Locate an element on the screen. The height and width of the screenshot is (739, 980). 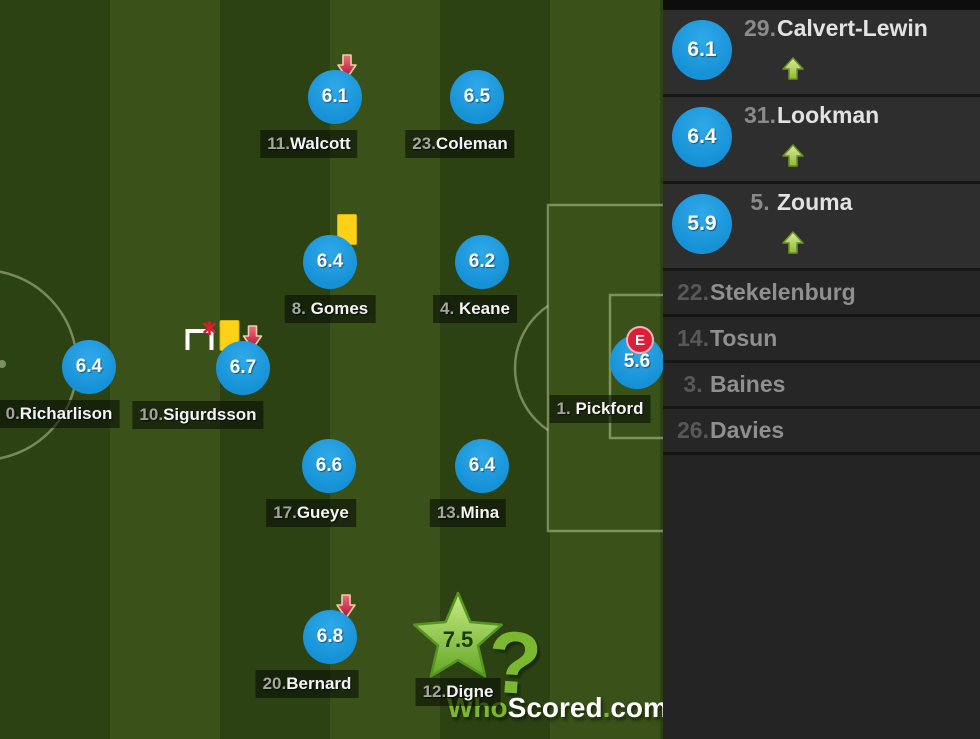
shirt-number: 17. is located at coordinates (285, 512).